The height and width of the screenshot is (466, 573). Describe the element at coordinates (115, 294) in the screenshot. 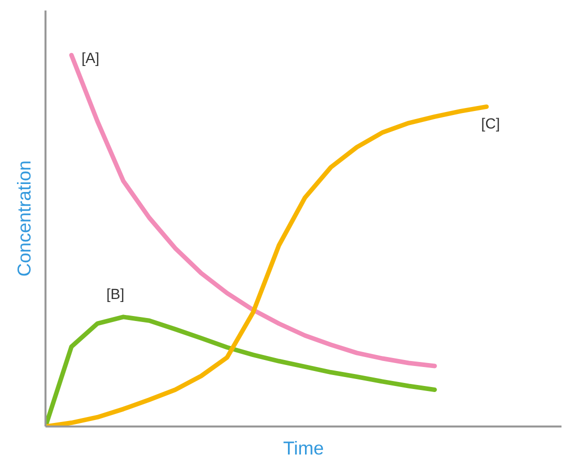

I see `series-label: [B]` at that location.